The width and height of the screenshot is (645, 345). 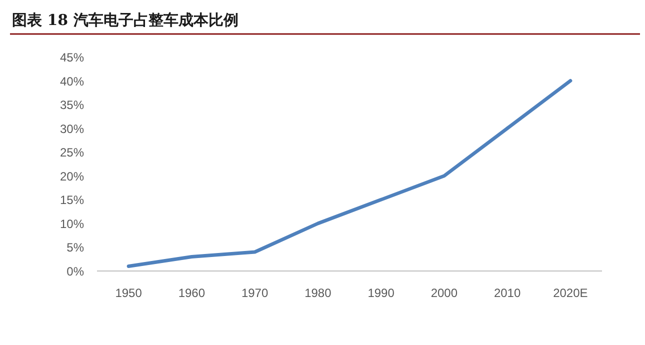 What do you see at coordinates (570, 293) in the screenshot?
I see `x-tick-label: 2020E` at bounding box center [570, 293].